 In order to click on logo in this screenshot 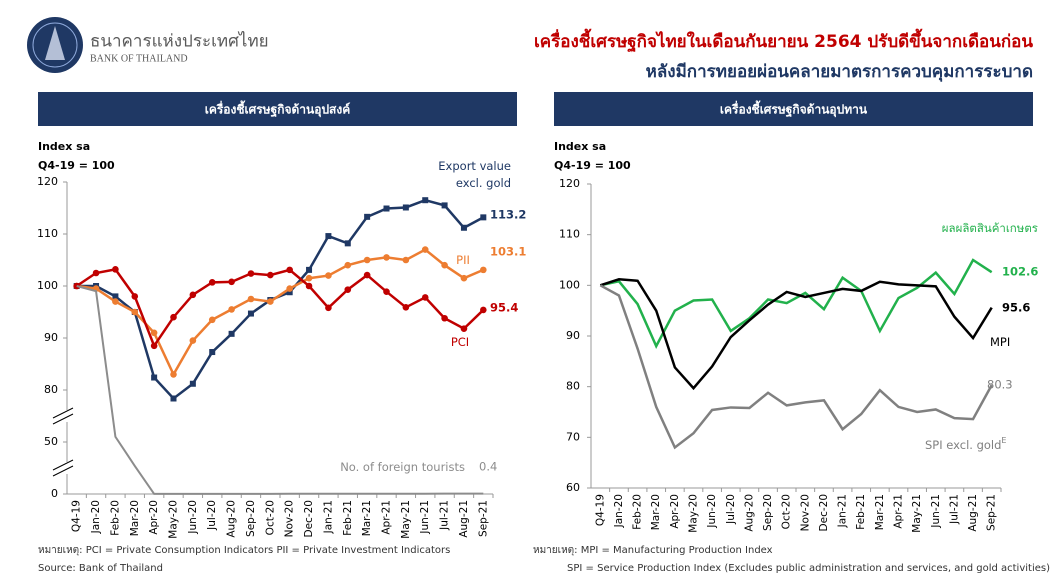, I will do `click(55, 45)`.